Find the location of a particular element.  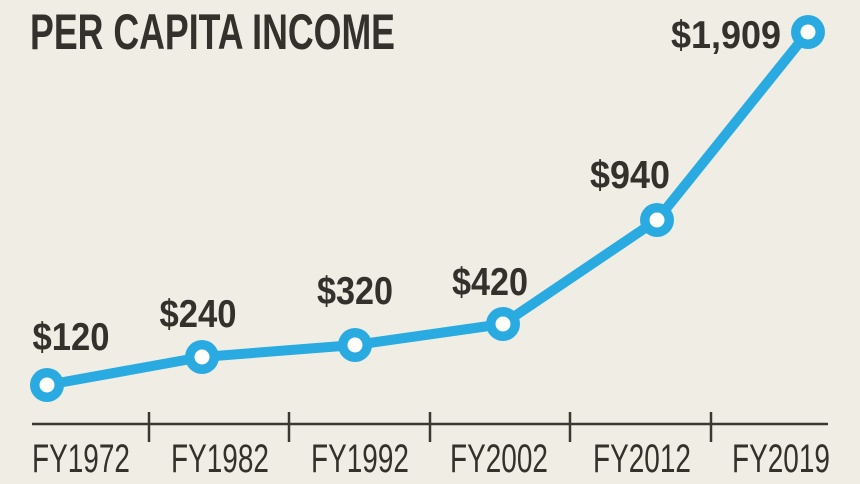

x-axis-tick-labels: FY1972 FY1982 FY1992 FY2002 FY2012 FY2019 is located at coordinates (431, 459).